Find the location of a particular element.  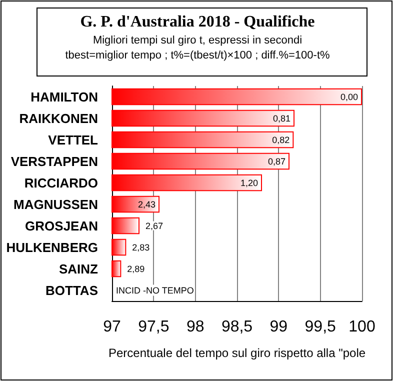

x-tick-label: 100 is located at coordinates (362, 327).